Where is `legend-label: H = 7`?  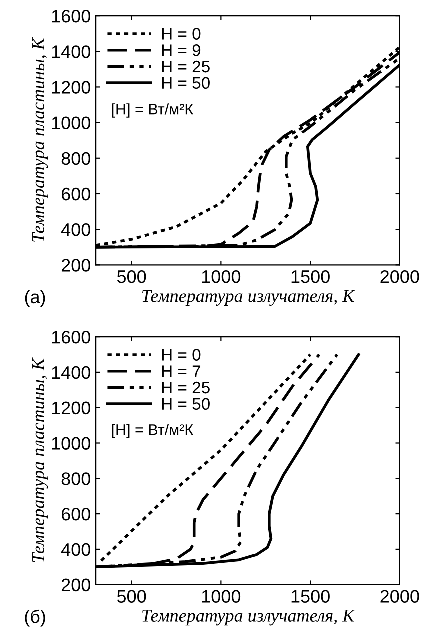
legend-label: H = 7 is located at coordinates (181, 372).